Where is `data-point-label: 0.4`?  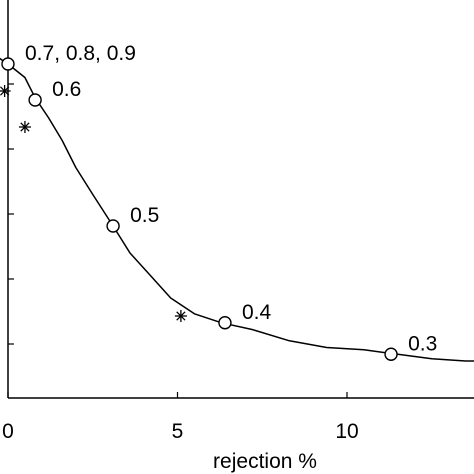
data-point-label: 0.4 is located at coordinates (257, 312).